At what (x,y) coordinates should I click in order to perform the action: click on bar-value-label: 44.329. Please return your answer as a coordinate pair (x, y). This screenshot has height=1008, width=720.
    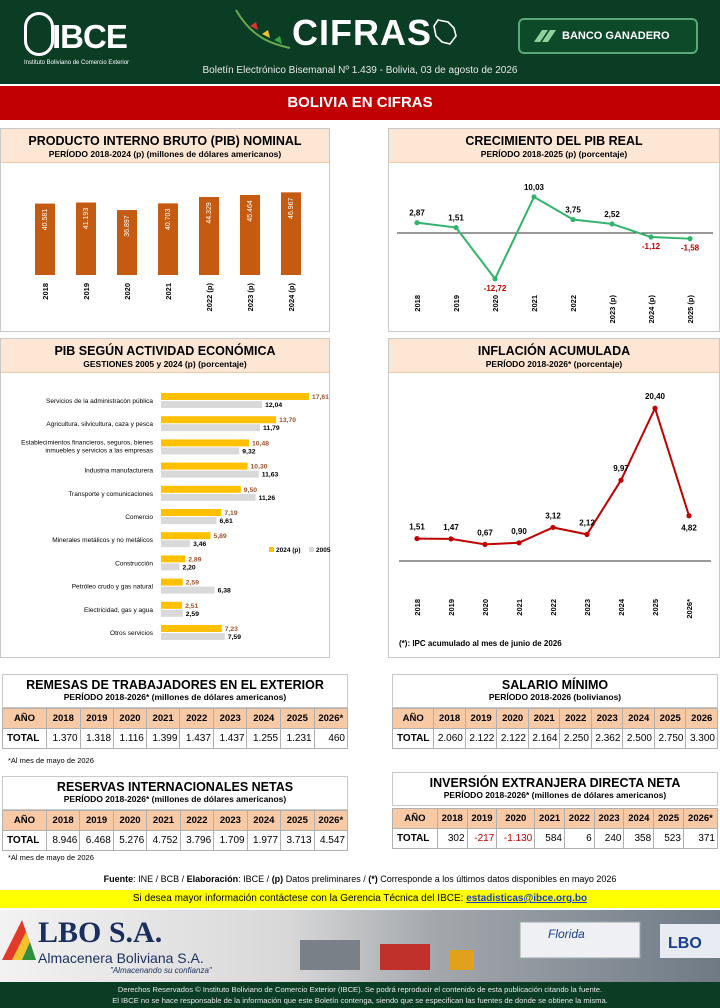
    Looking at the image, I should click on (209, 213).